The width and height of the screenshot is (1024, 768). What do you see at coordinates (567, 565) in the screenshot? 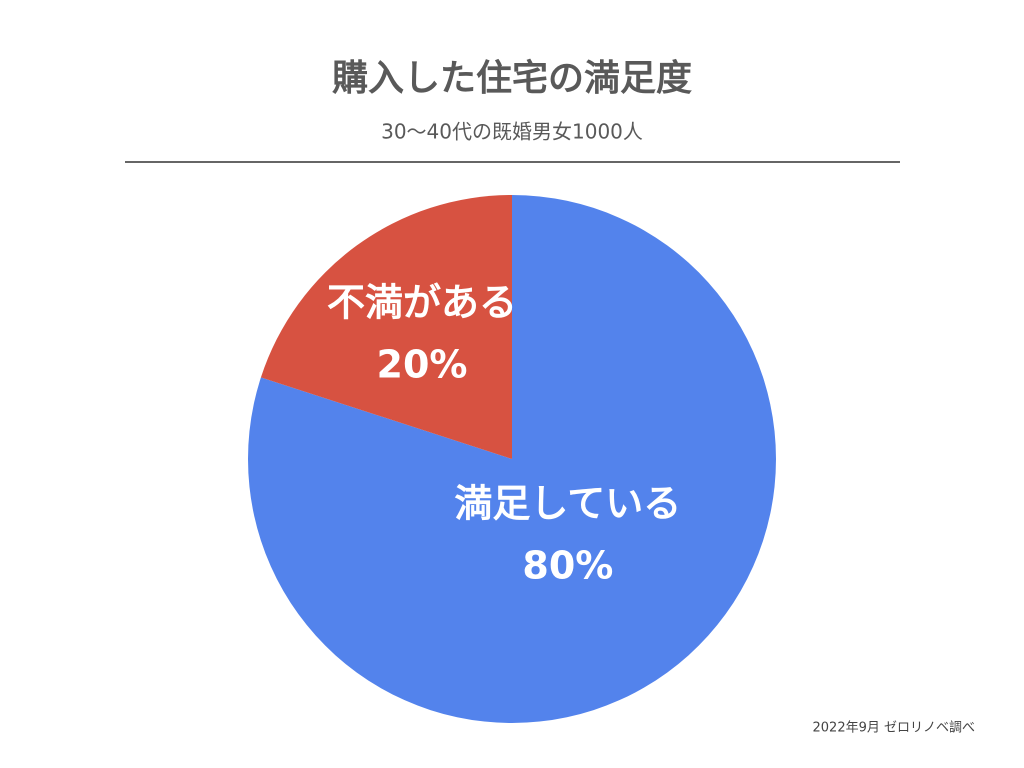
I see `slice-value-label: 80%` at bounding box center [567, 565].